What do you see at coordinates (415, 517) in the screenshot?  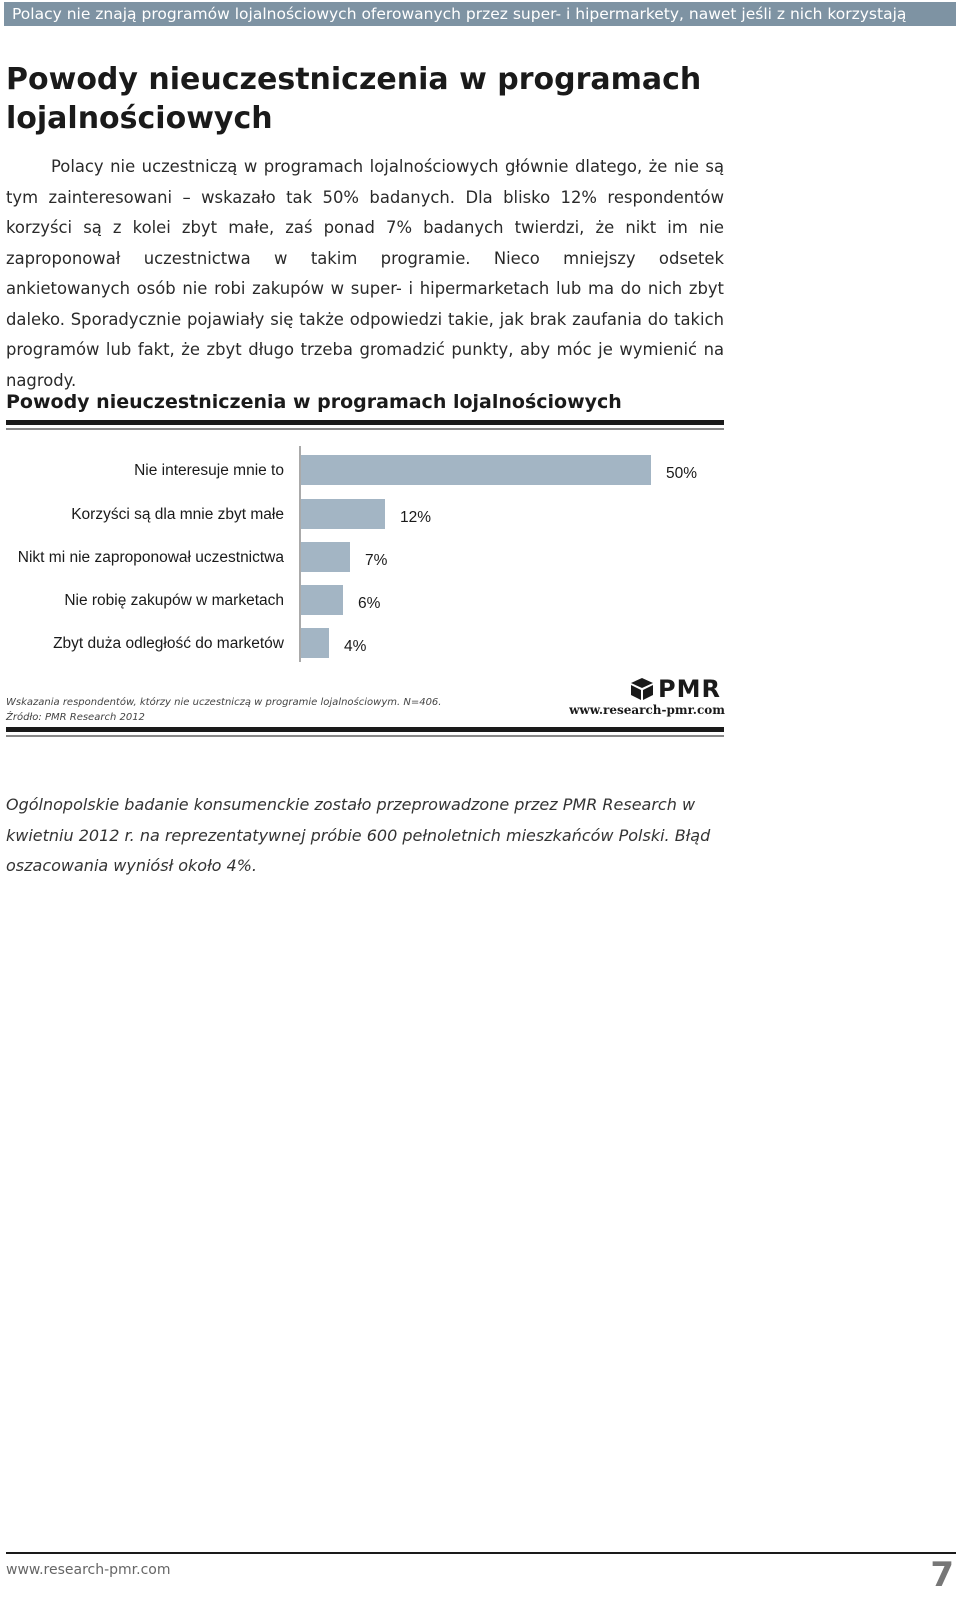 I see `value-label: 12%` at bounding box center [415, 517].